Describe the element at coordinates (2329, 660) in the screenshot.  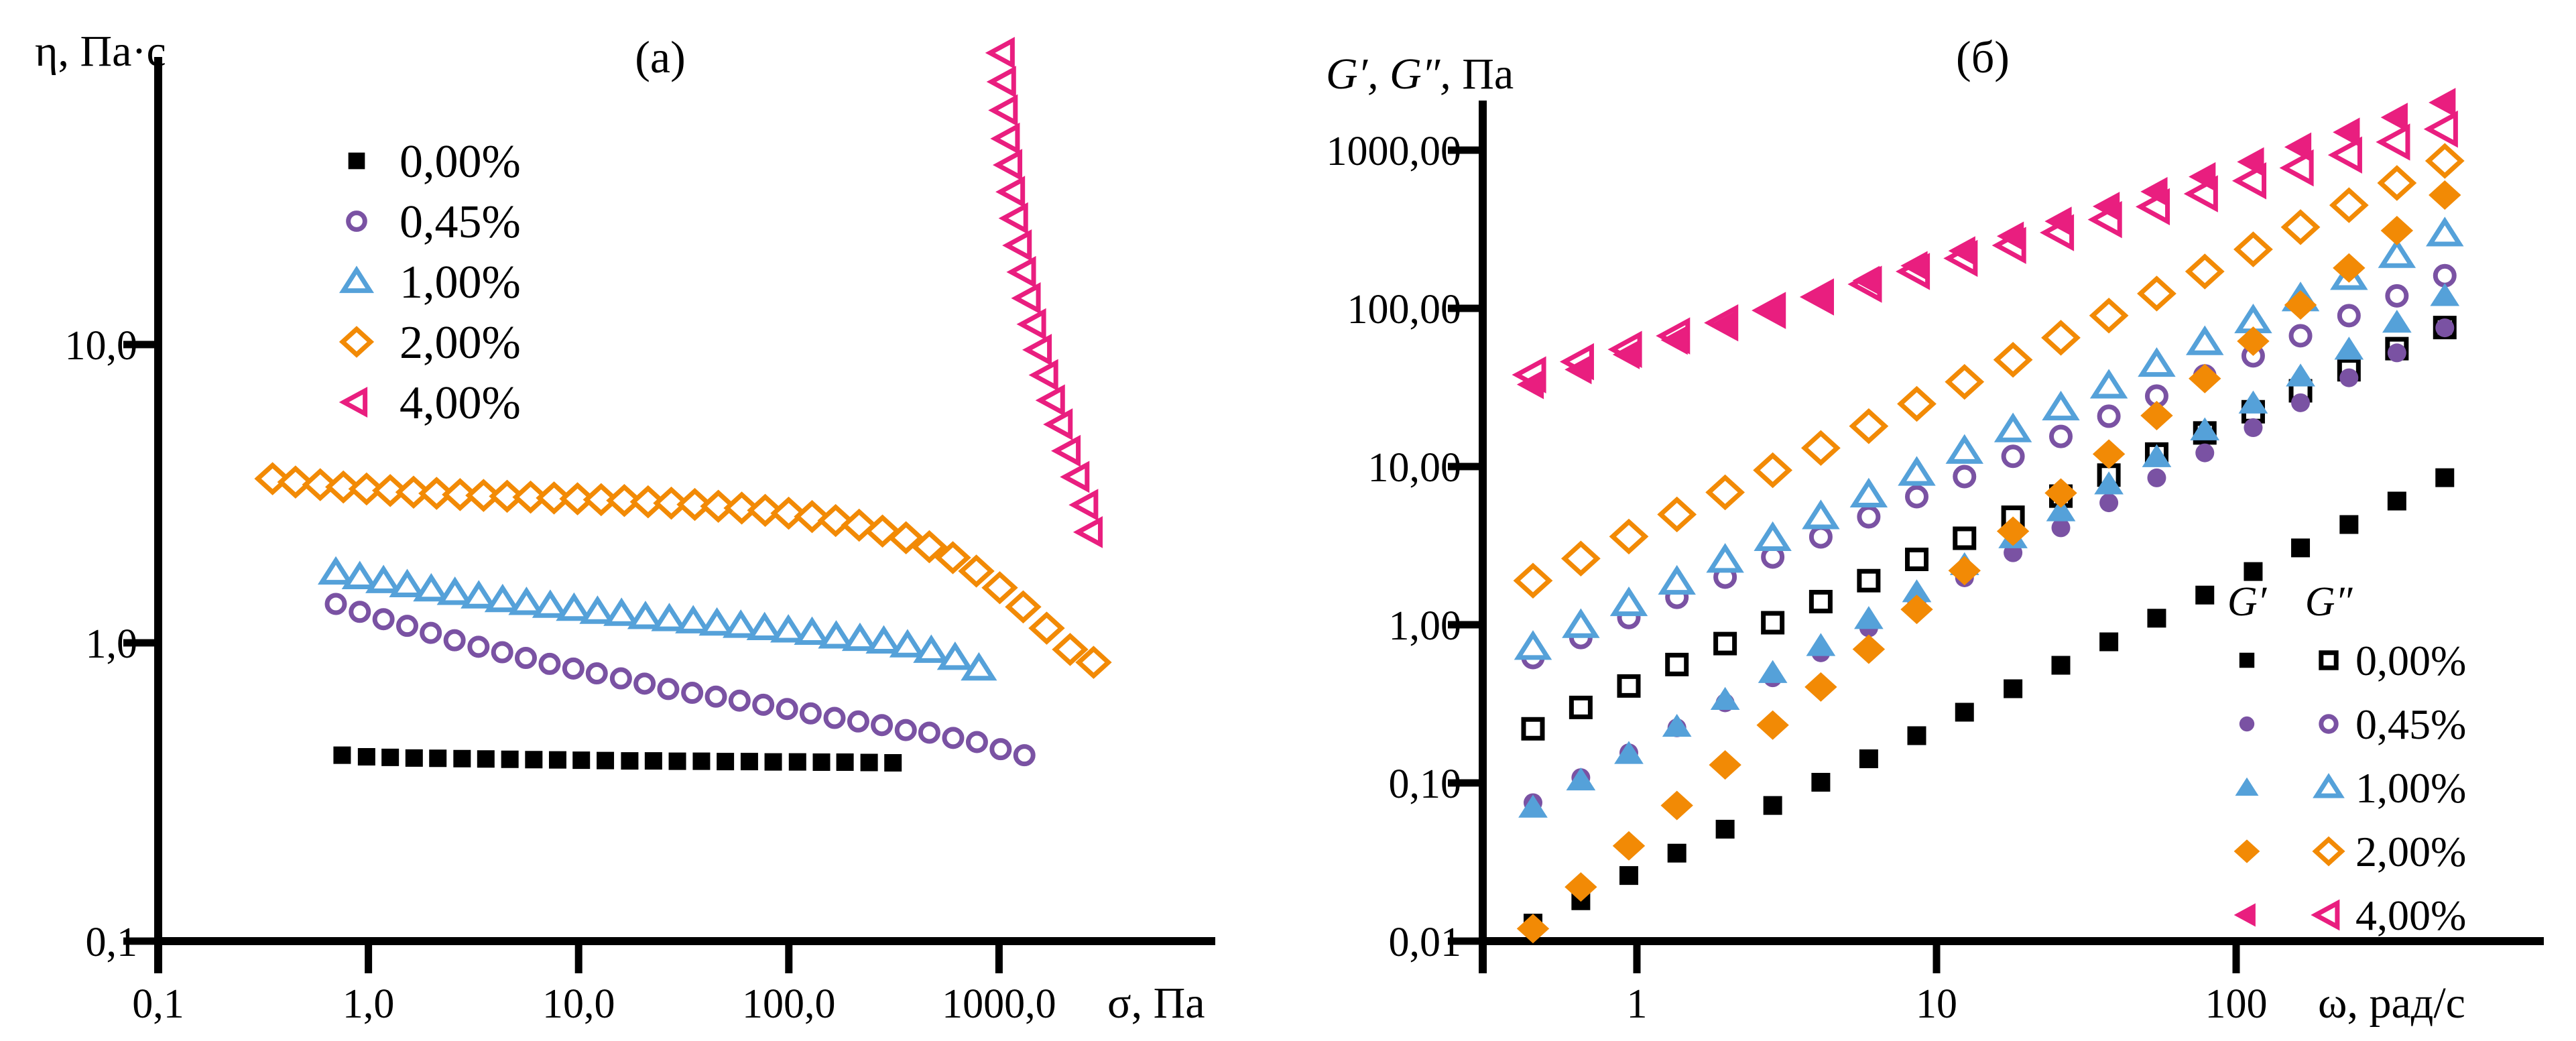
I see `legend-marker-gdoubleprime-0,00%` at that location.